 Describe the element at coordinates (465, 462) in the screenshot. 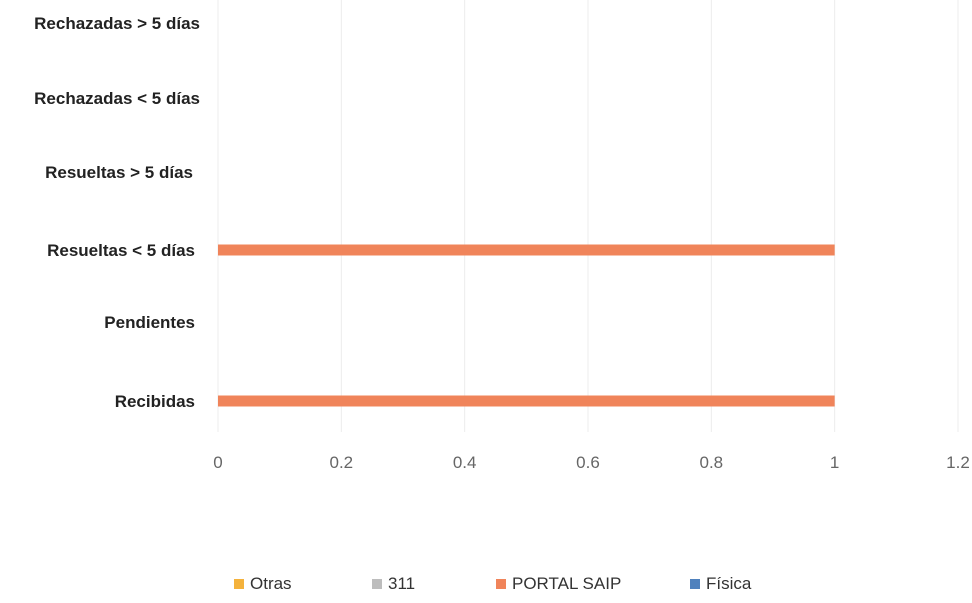

I see `x-tick-label-2: 0.4` at that location.